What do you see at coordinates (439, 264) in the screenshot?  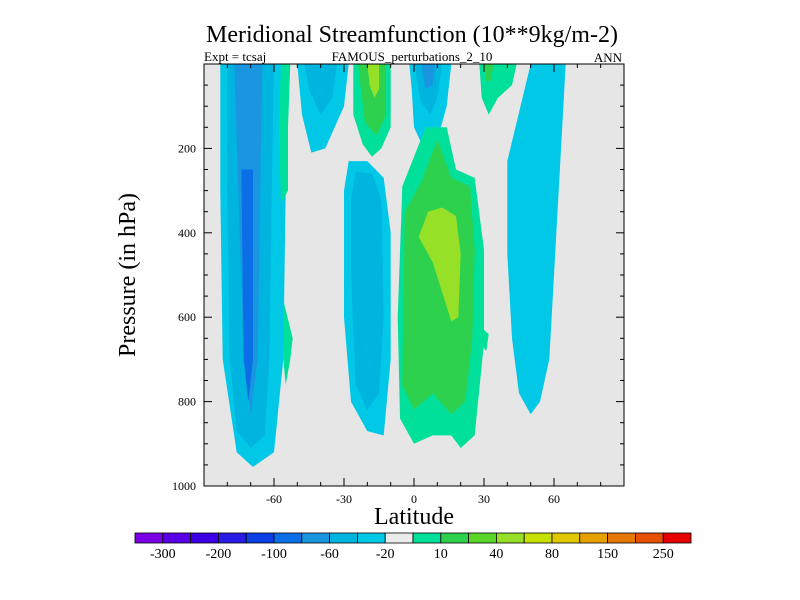 I see `contour-tropical-yellow-inner` at bounding box center [439, 264].